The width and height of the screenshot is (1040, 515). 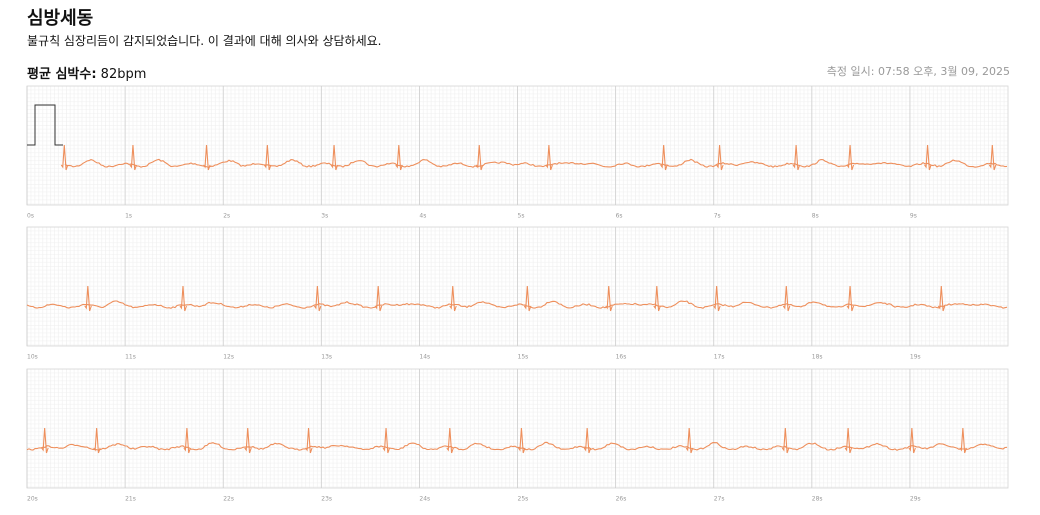 I want to click on x-tick-label: 29s, so click(x=915, y=499).